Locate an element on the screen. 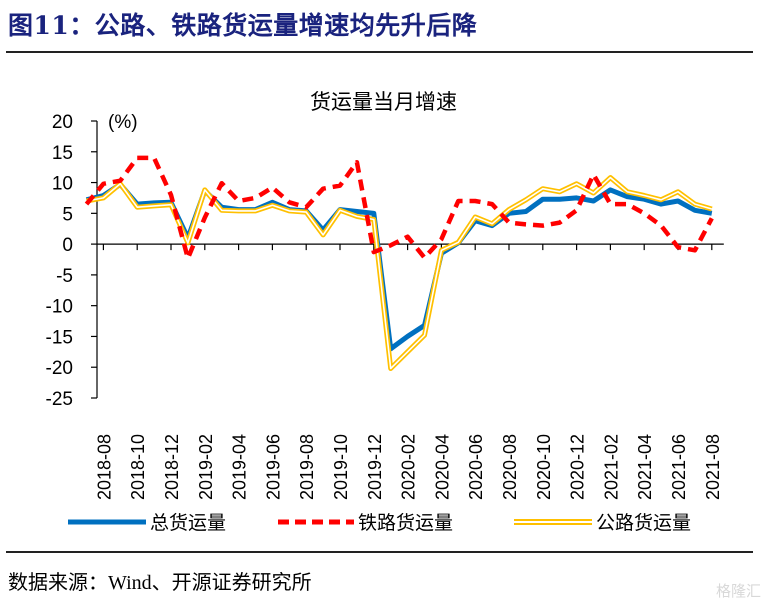  x-tick-label: 2020-10 is located at coordinates (544, 467).